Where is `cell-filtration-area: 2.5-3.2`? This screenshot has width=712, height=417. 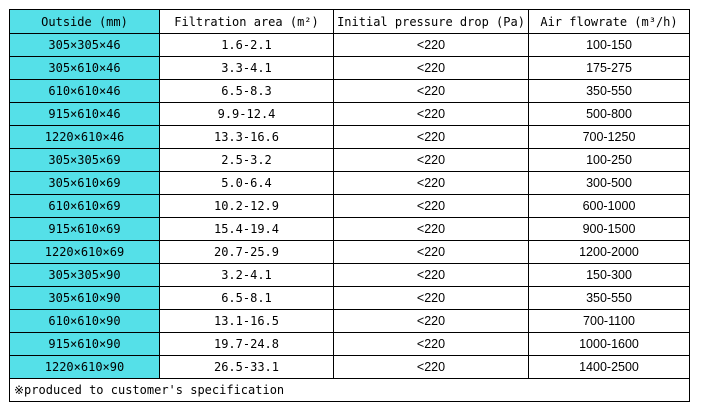 cell-filtration-area: 2.5-3.2 is located at coordinates (246, 160).